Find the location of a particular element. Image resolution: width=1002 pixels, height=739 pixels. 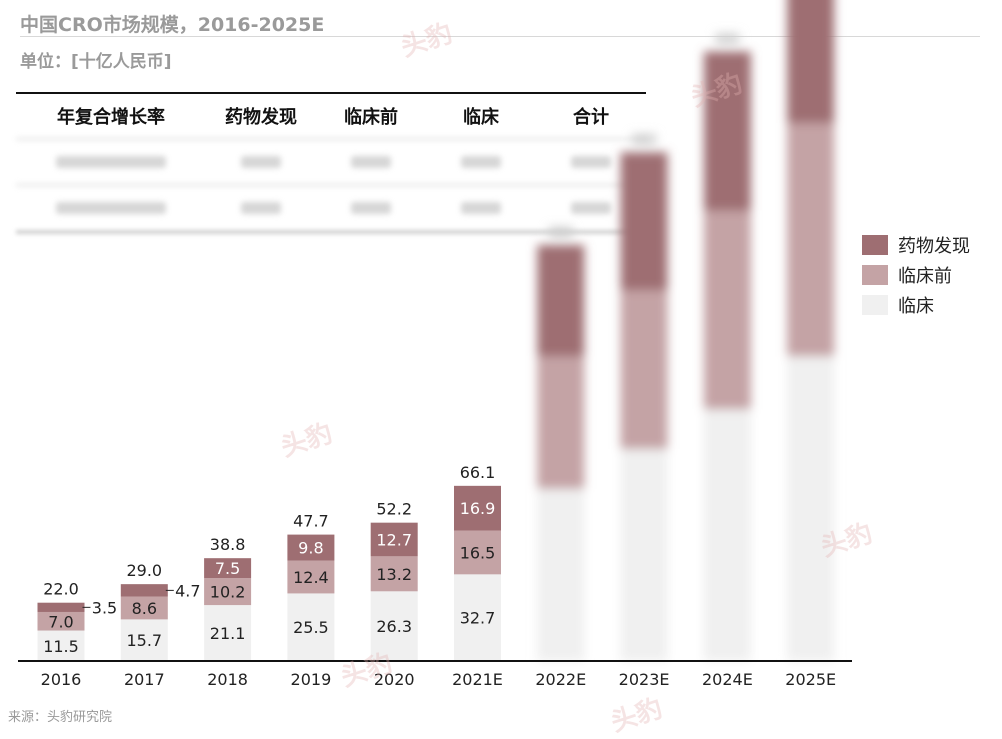

data-label: 32.7 is located at coordinates (478, 618).